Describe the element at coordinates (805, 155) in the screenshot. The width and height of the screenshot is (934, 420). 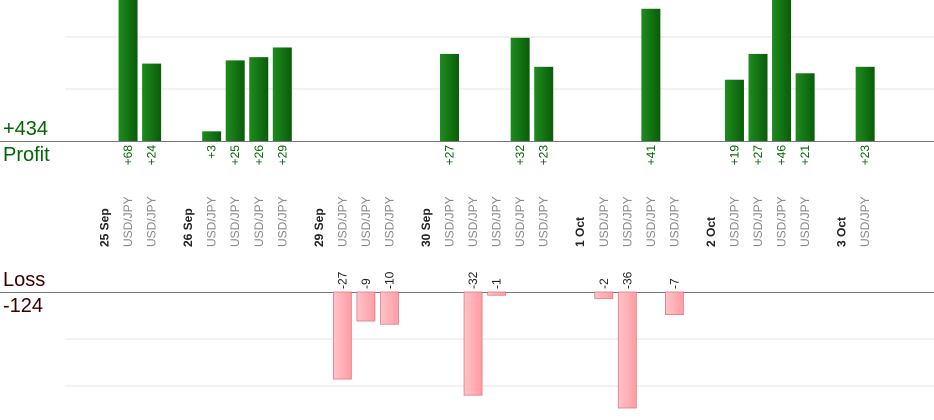
I see `profit-value-label: +21` at that location.